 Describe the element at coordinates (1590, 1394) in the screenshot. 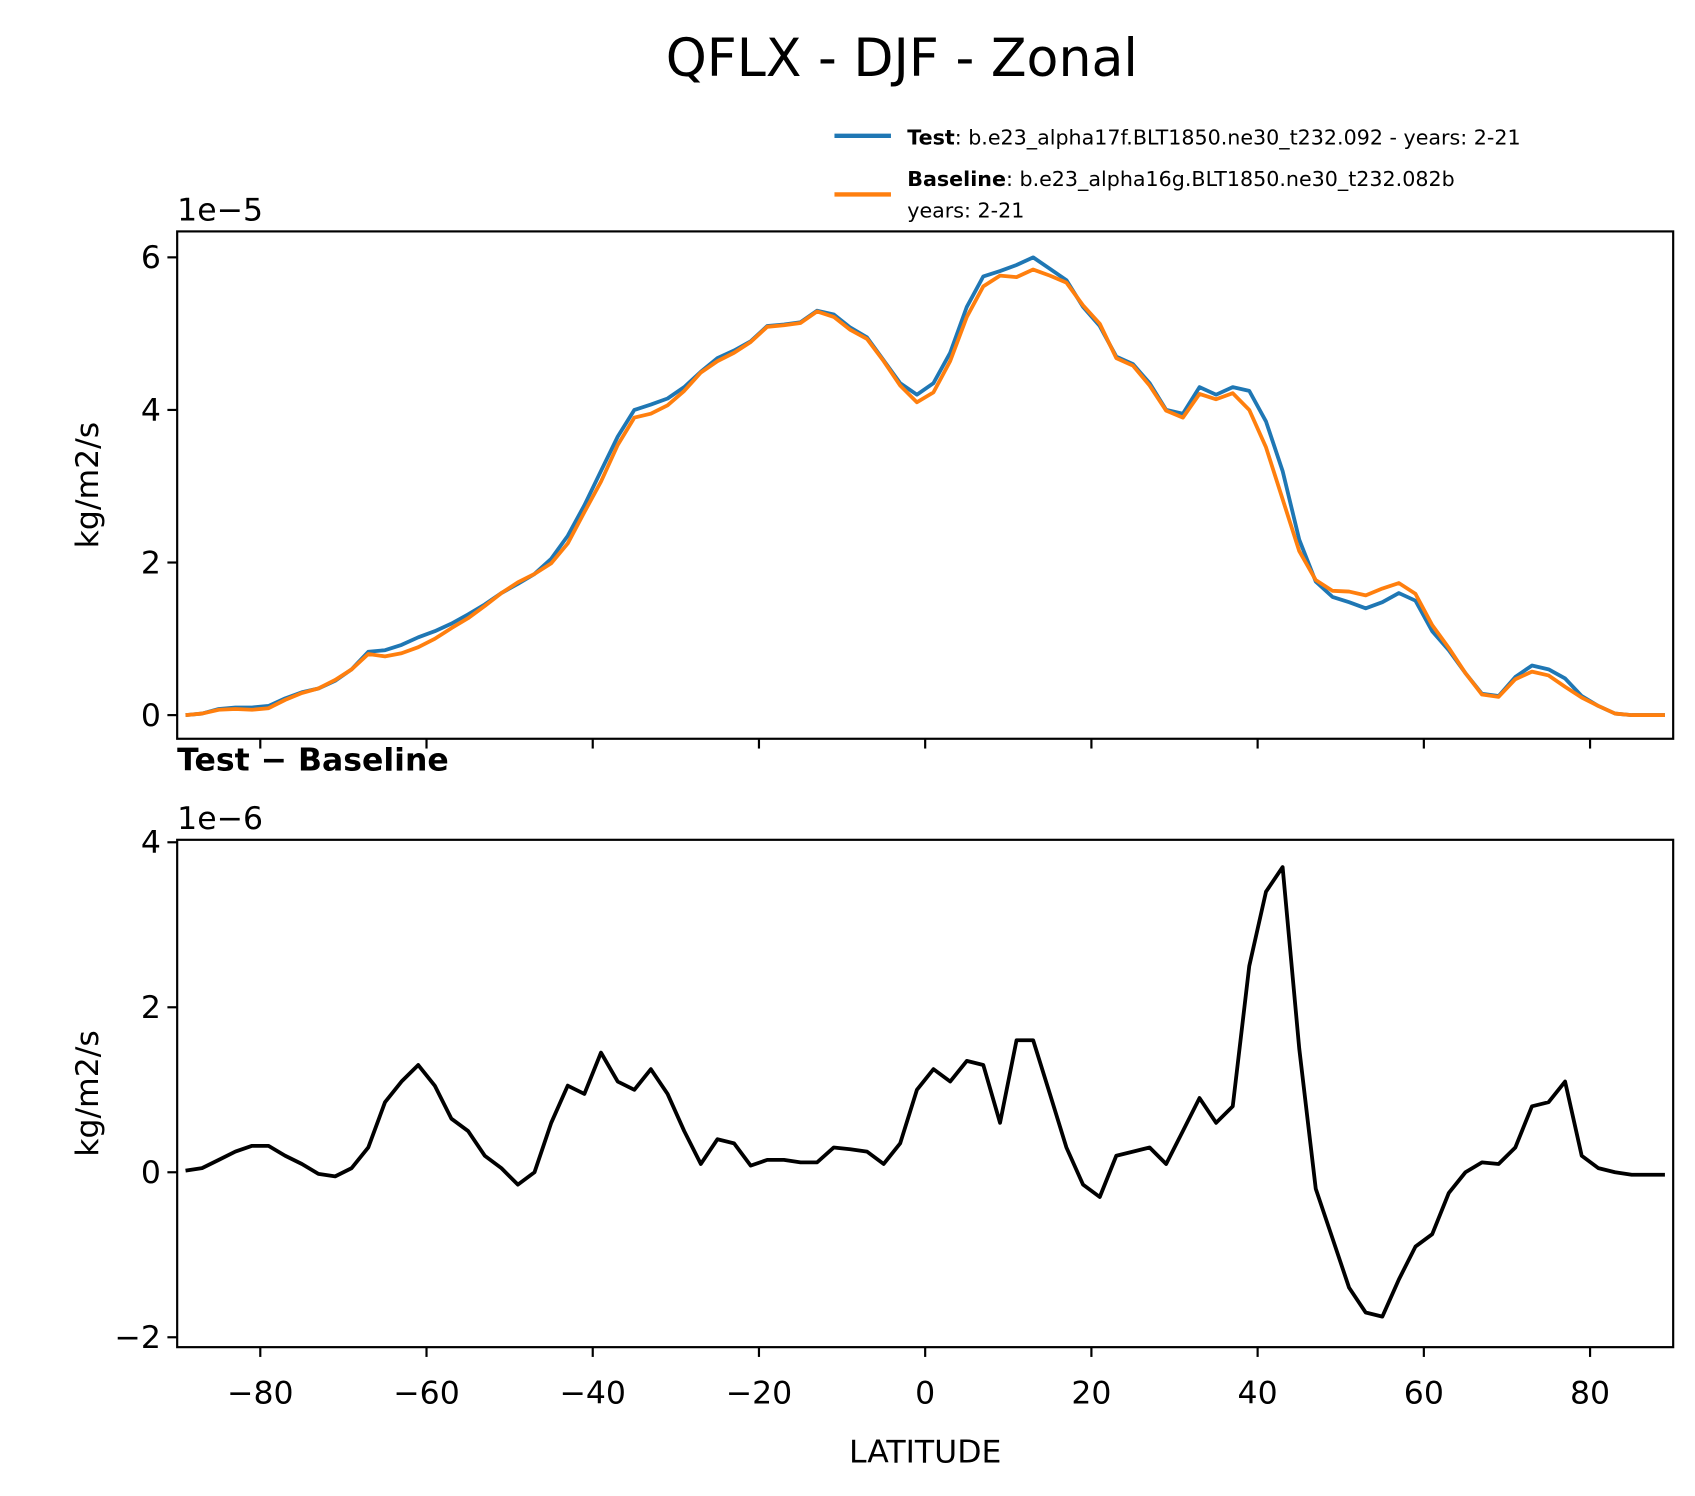

I see `x-tick-label: 80` at that location.